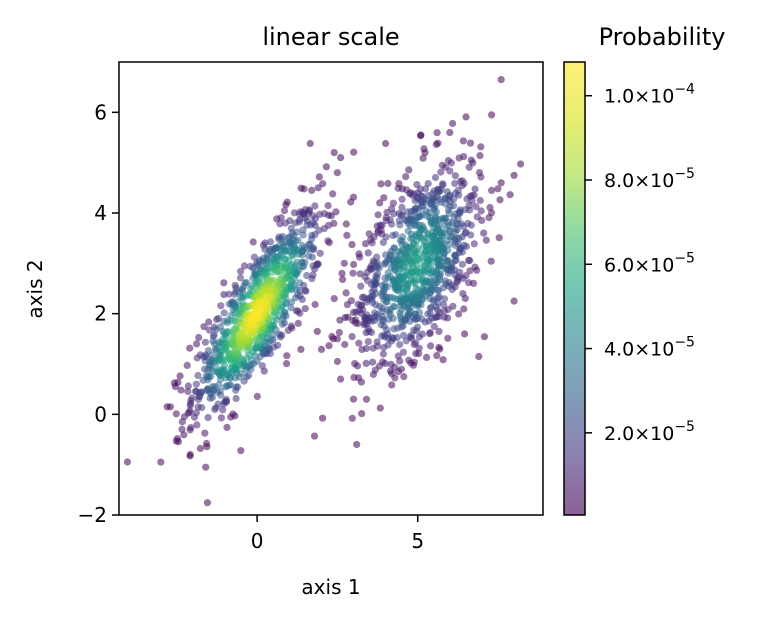  What do you see at coordinates (35, 288) in the screenshot?
I see `y-axis-label: axis 2` at bounding box center [35, 288].